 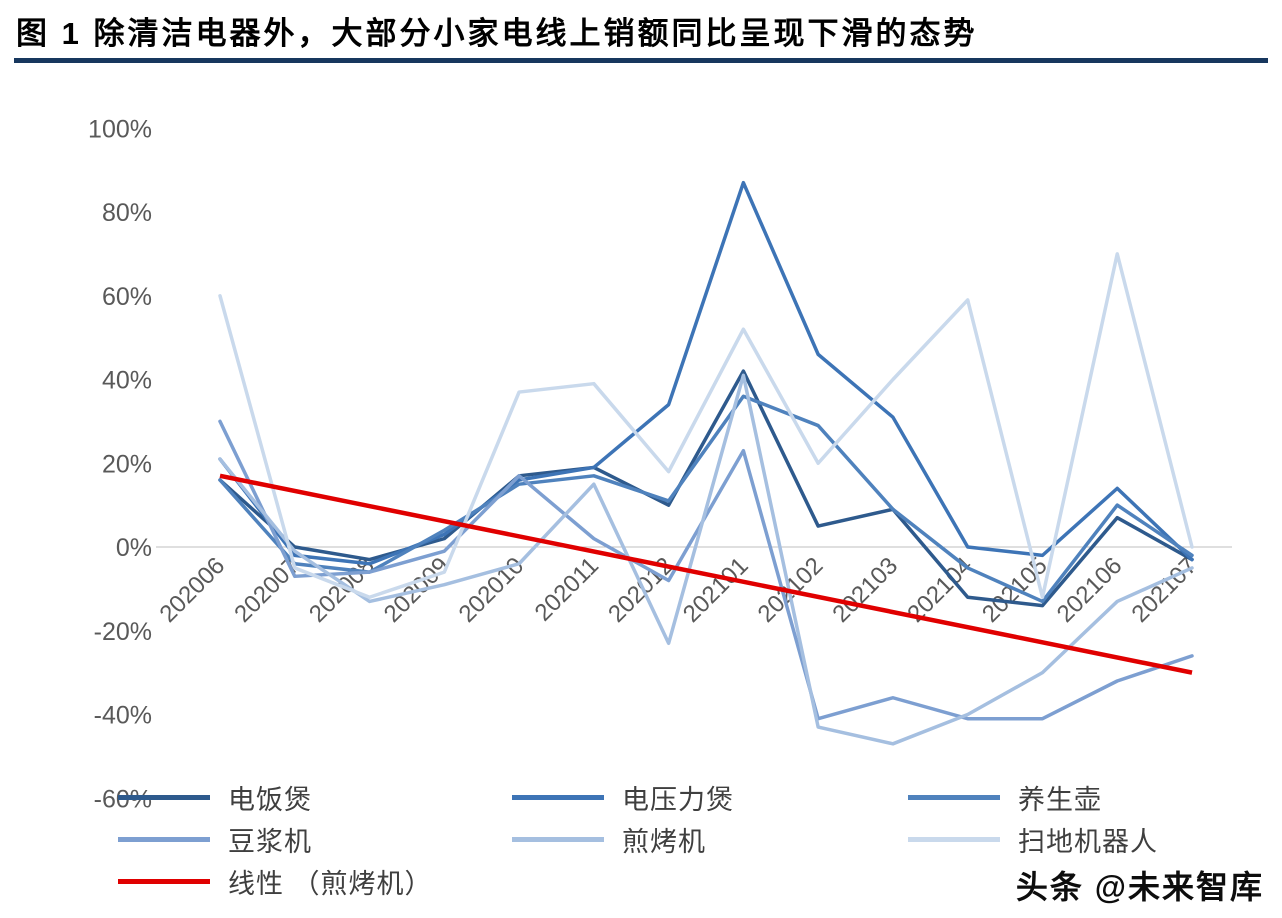 What do you see at coordinates (134, 548) in the screenshot?
I see `y-axis-tick: 0%` at bounding box center [134, 548].